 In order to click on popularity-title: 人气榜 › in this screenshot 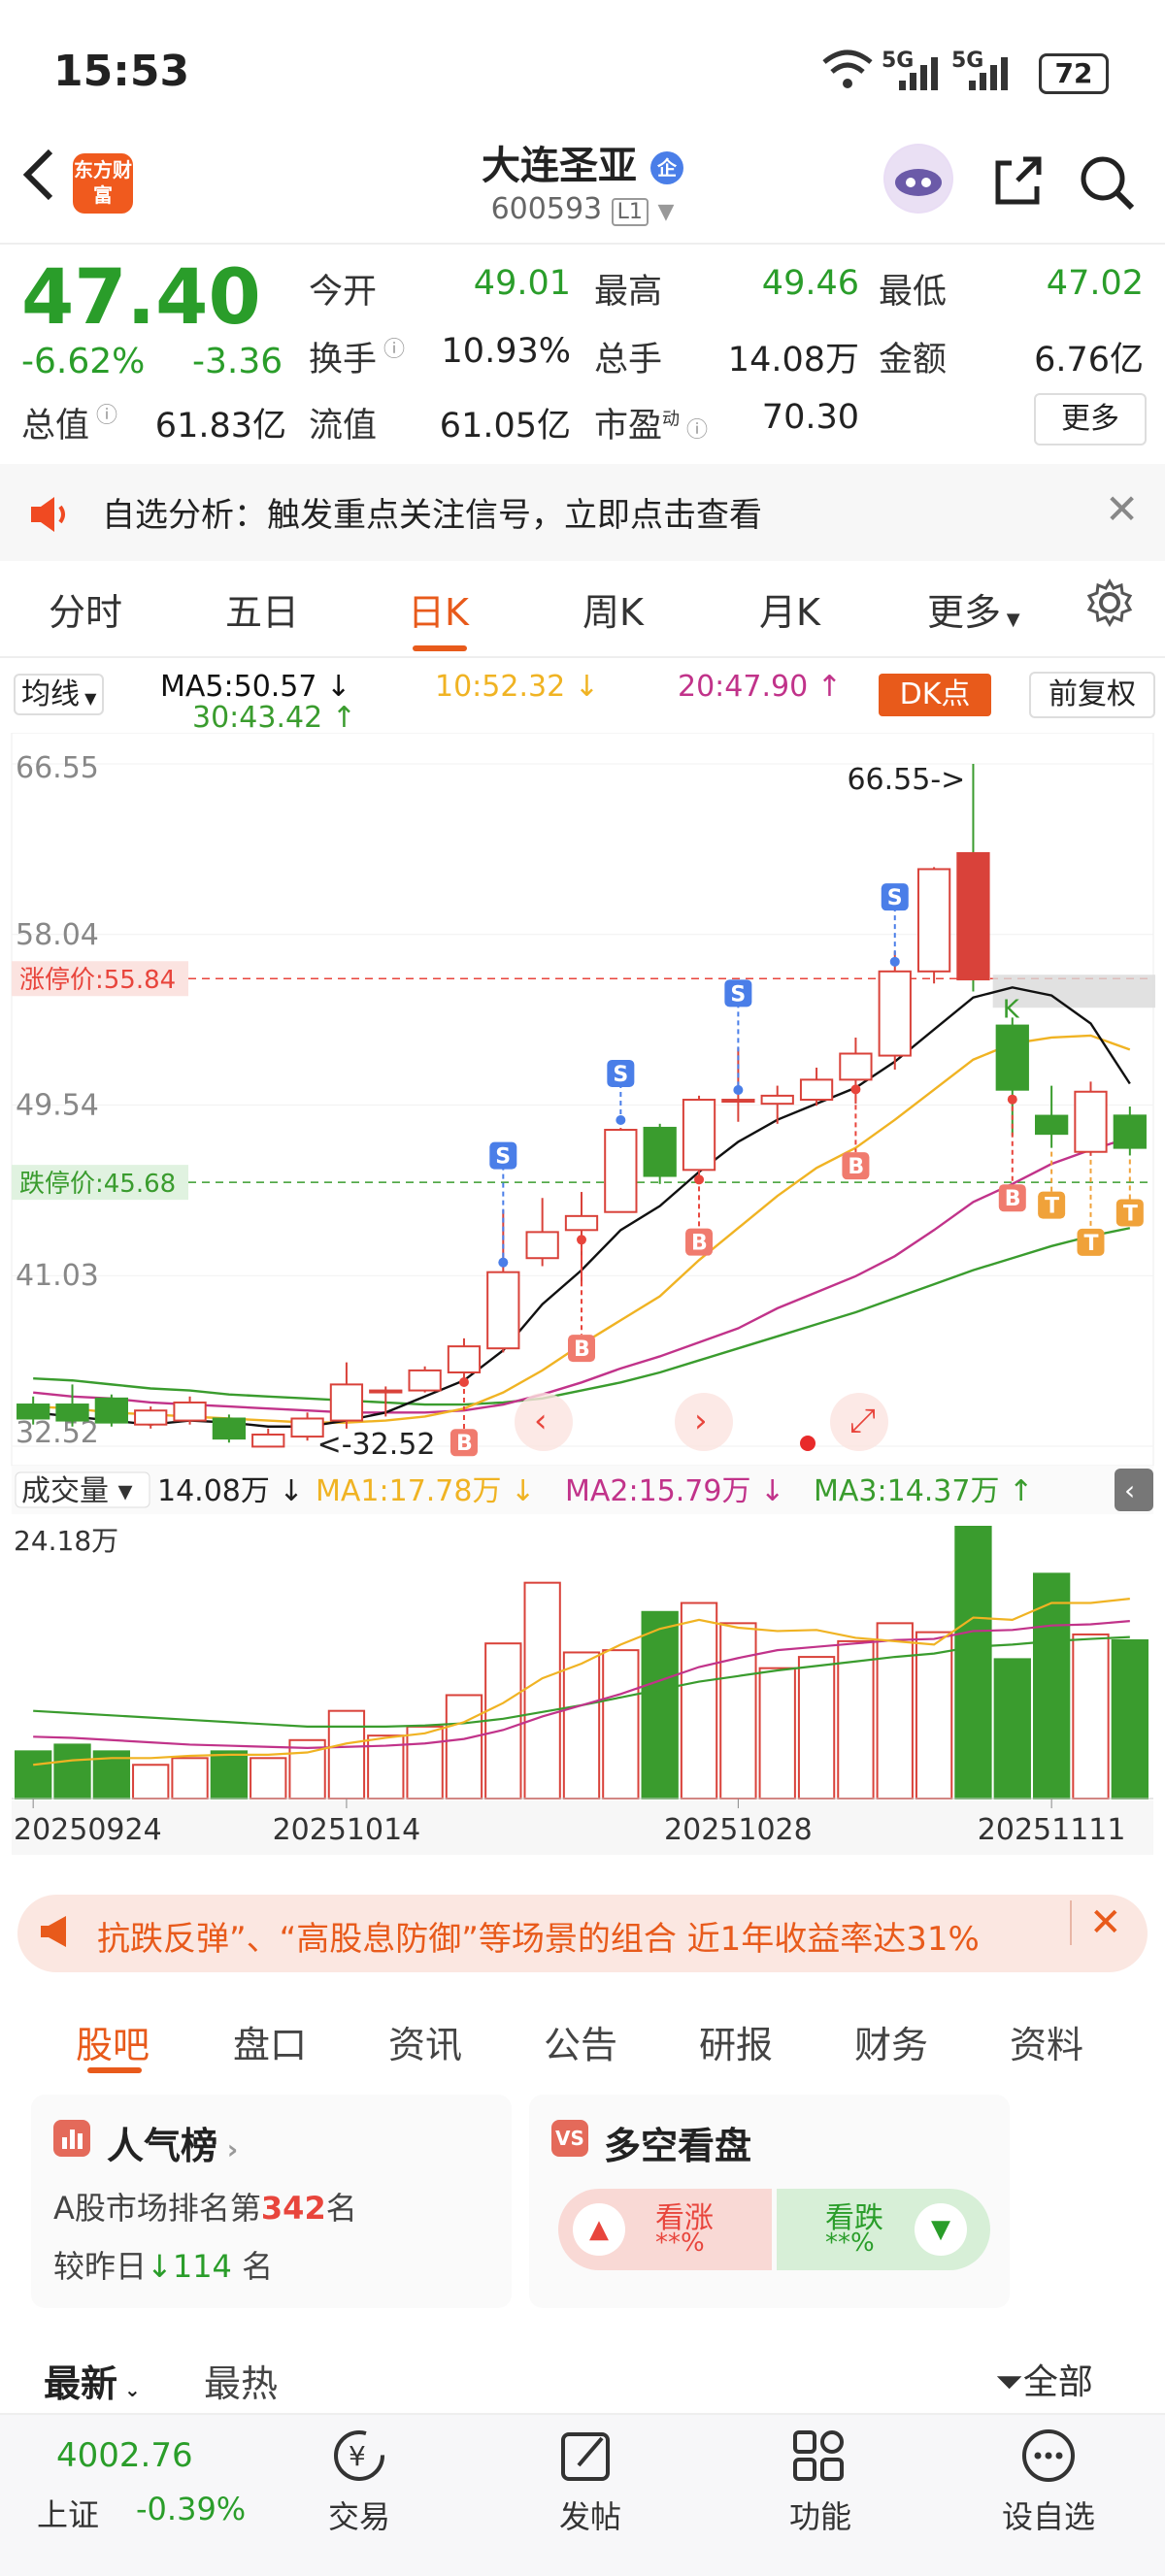, I will do `click(173, 2146)`.